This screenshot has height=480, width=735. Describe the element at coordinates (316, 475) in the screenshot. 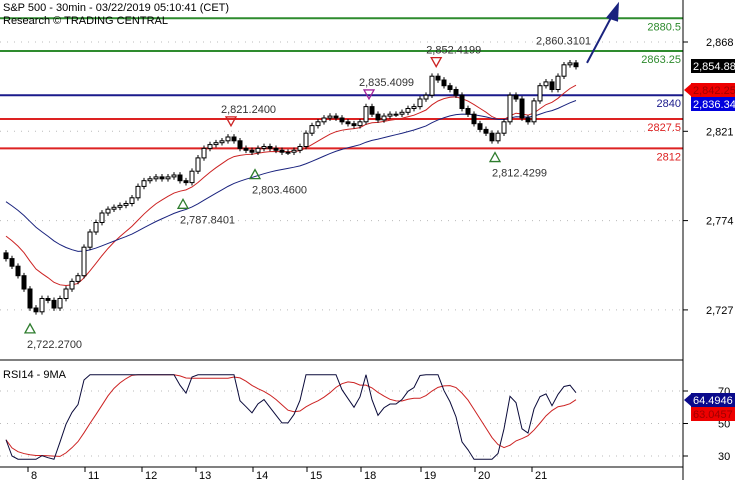

I see `x-tick-label: 15` at that location.